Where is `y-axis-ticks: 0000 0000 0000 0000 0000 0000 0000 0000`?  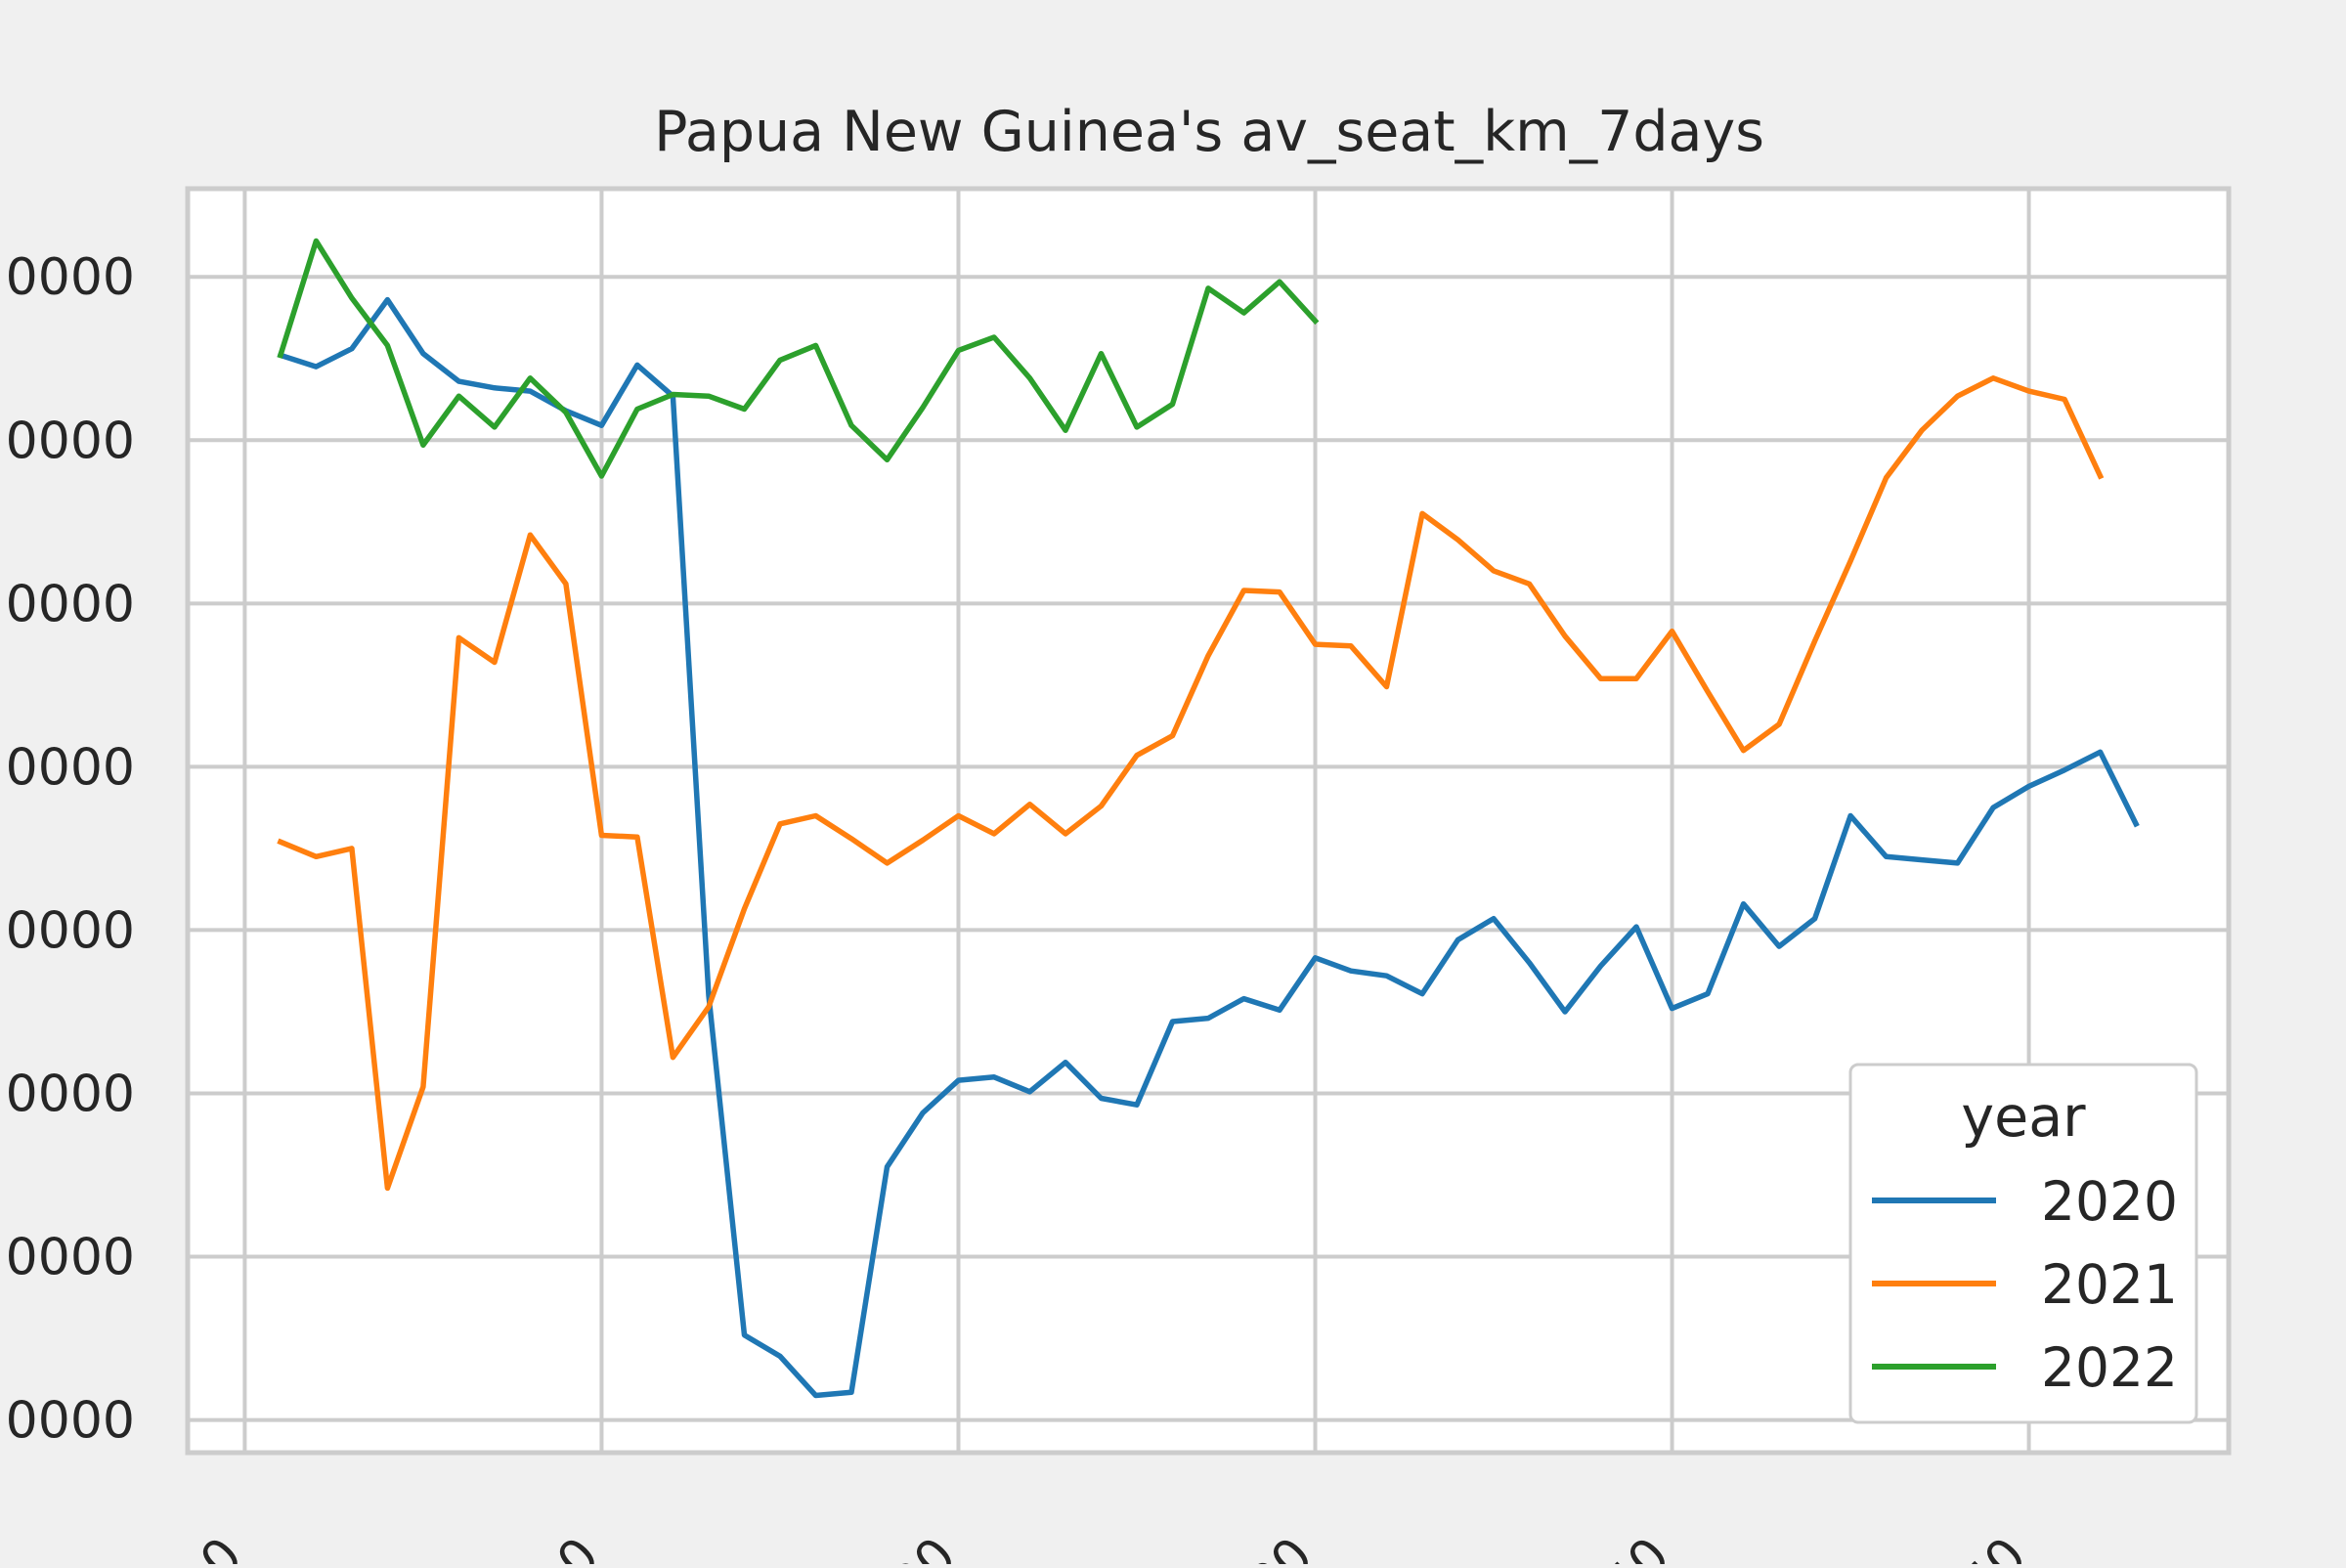 y-axis-ticks: 0000 0000 0000 0000 0000 0000 0000 0000 is located at coordinates (70, 849).